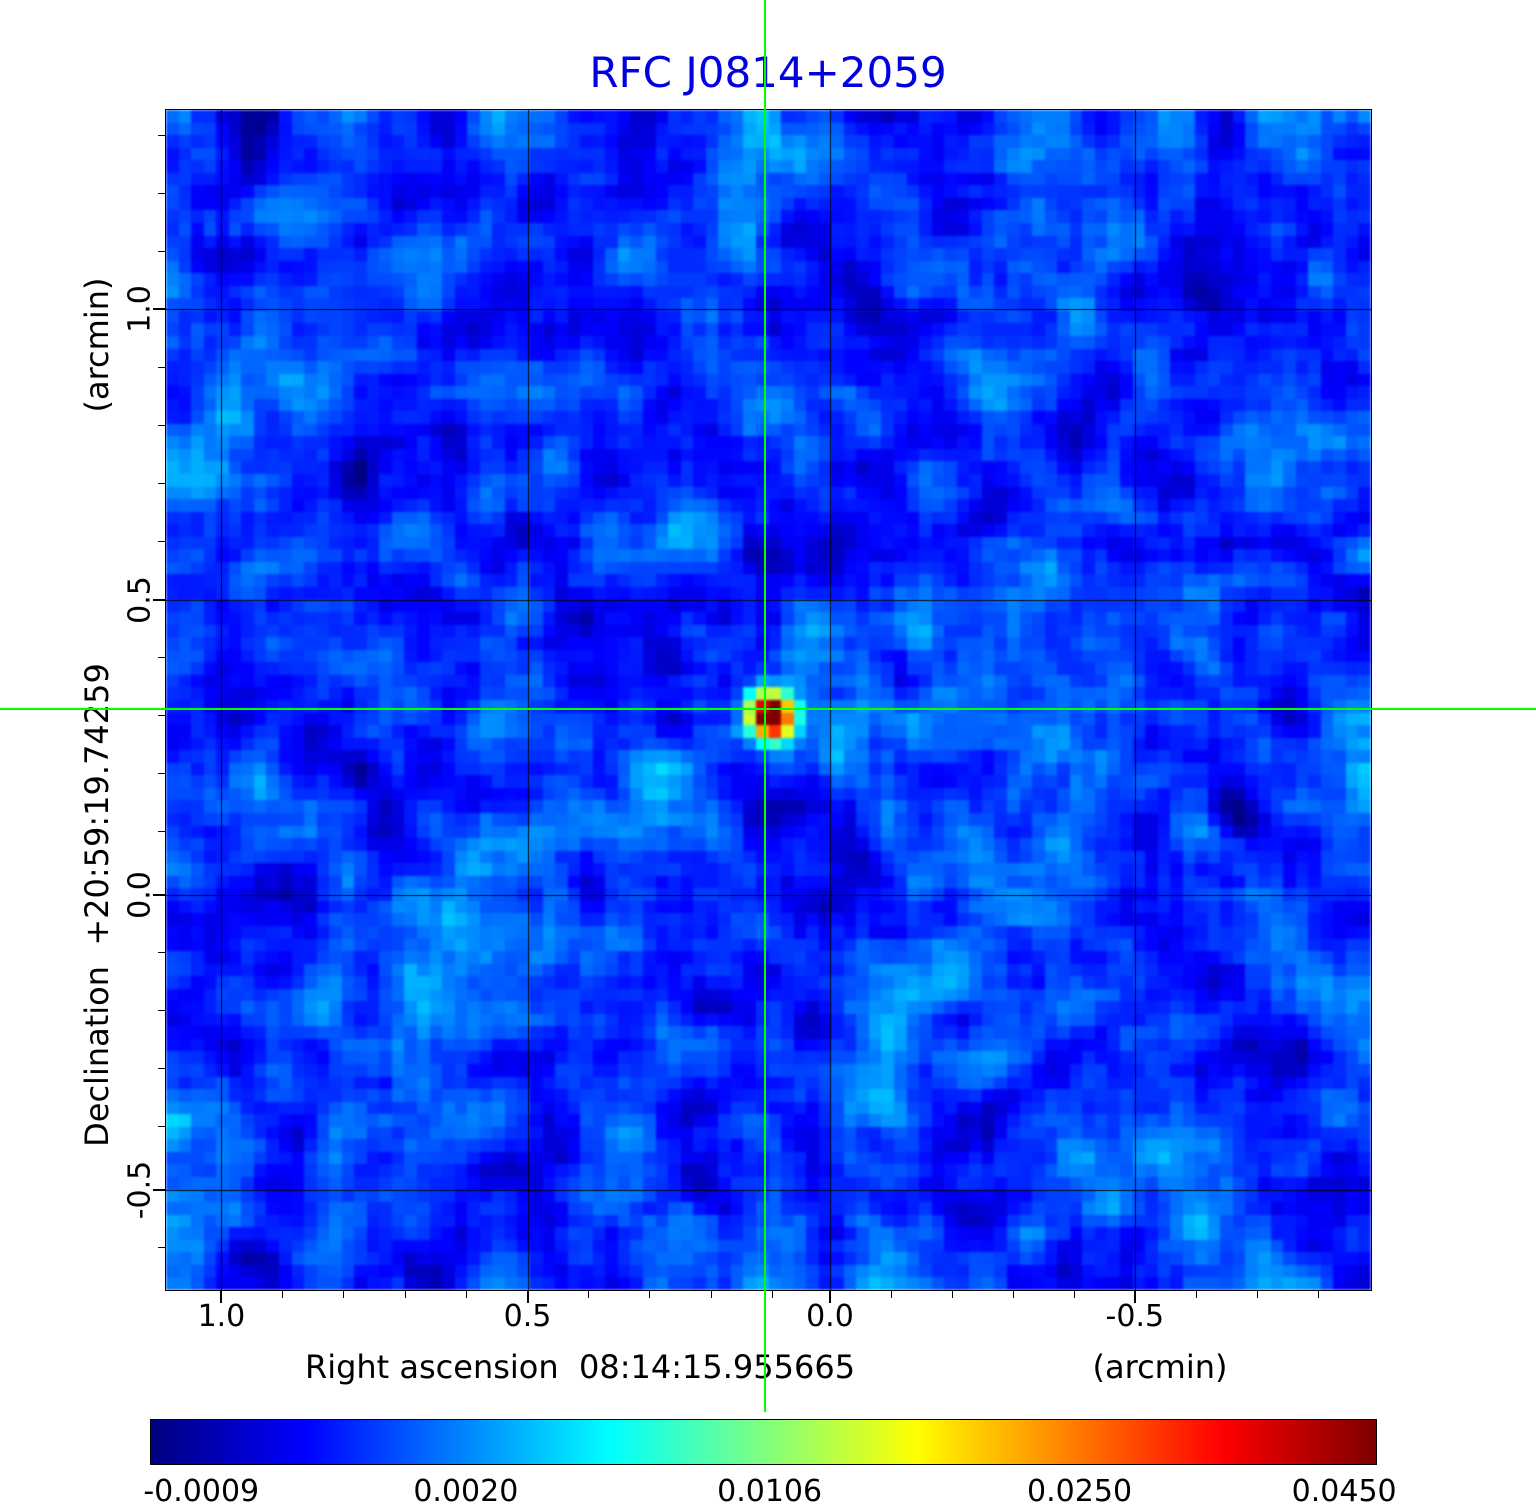 The width and height of the screenshot is (1536, 1511). I want to click on y-axis-label: Declination +20:59:19.74259, so click(97, 905).